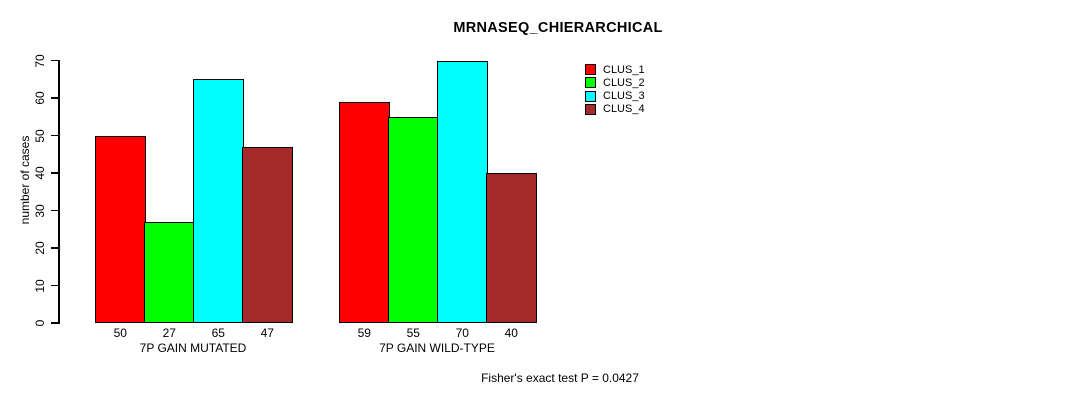  I want to click on y-axis-title: number of cases, so click(25, 180).